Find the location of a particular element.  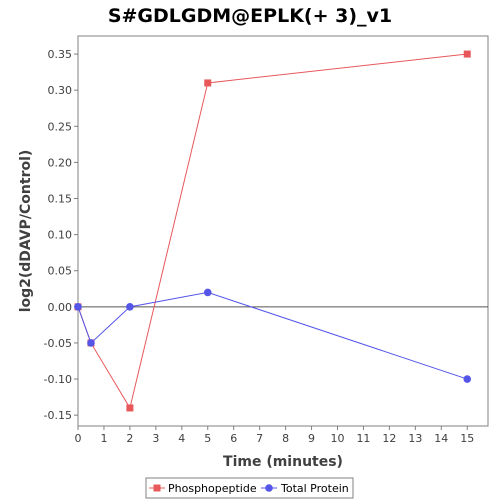

legend: Phosphopeptide Total Protein is located at coordinates (249, 488).